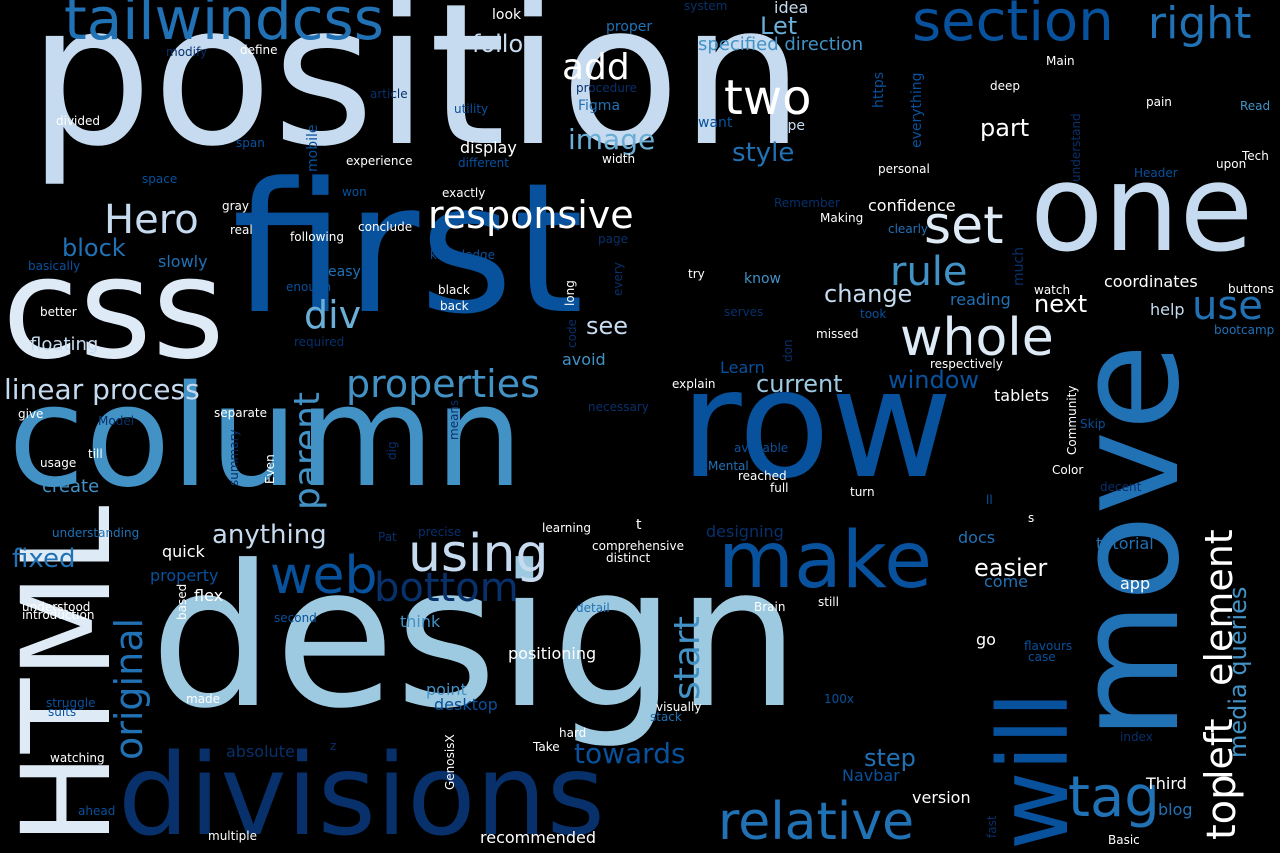  Describe the element at coordinates (1227, 306) in the screenshot. I see `cloud-word: use` at that location.